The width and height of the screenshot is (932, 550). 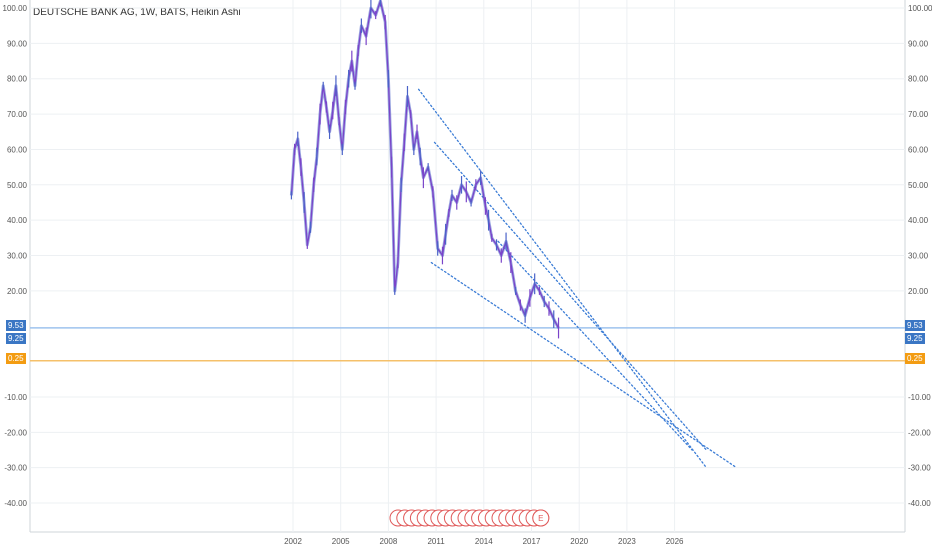 I want to click on y-tick-label-right: 50.00, so click(x=918, y=185).